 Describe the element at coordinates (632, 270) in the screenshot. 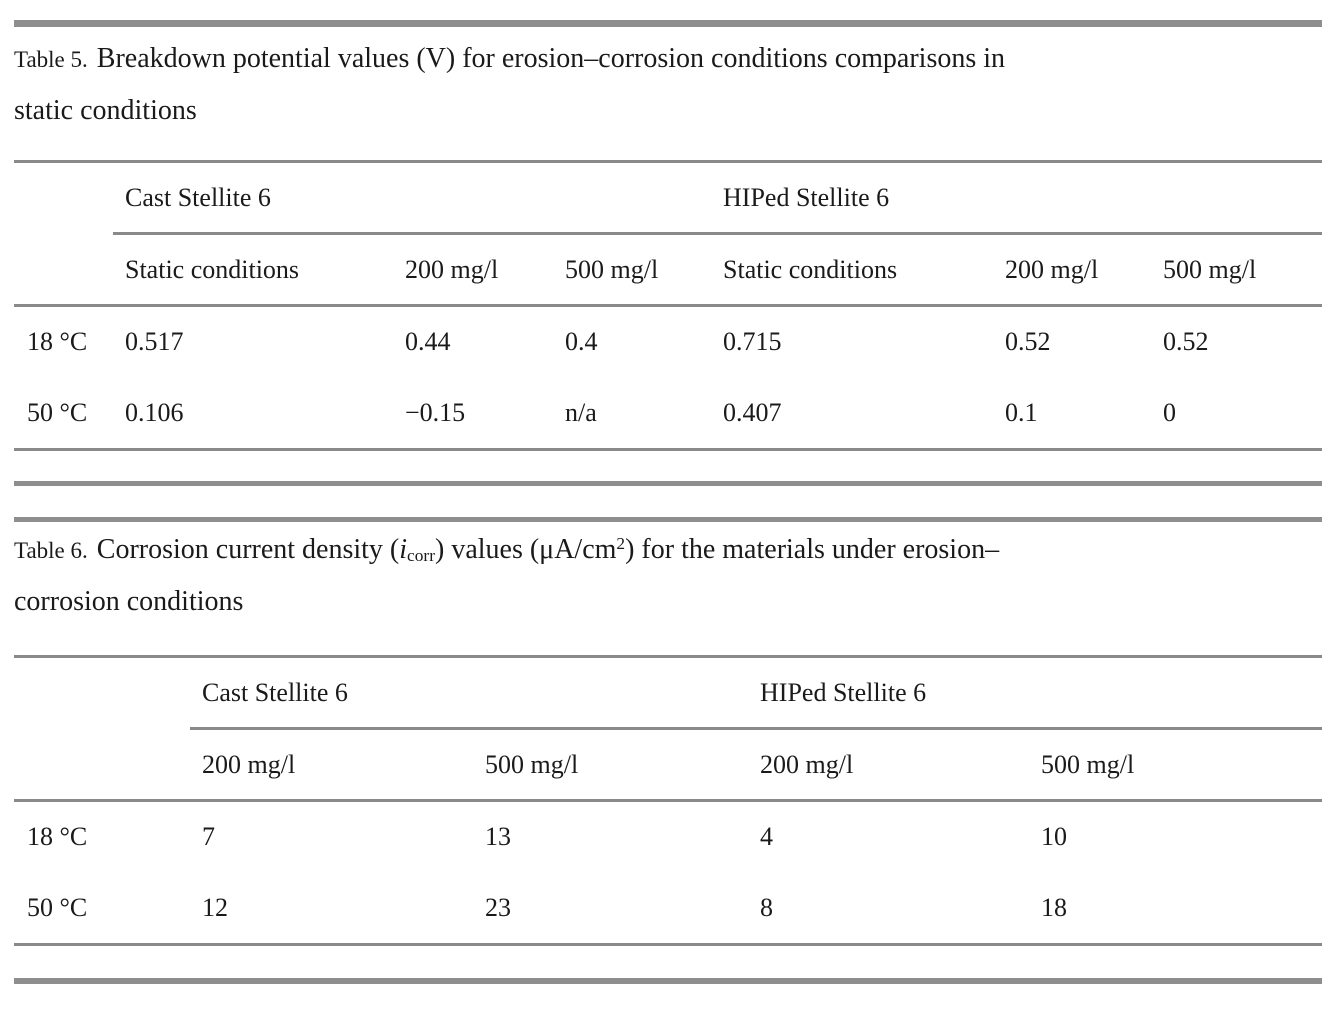

I see `table5-header-500-cast: 500 mg/l` at that location.